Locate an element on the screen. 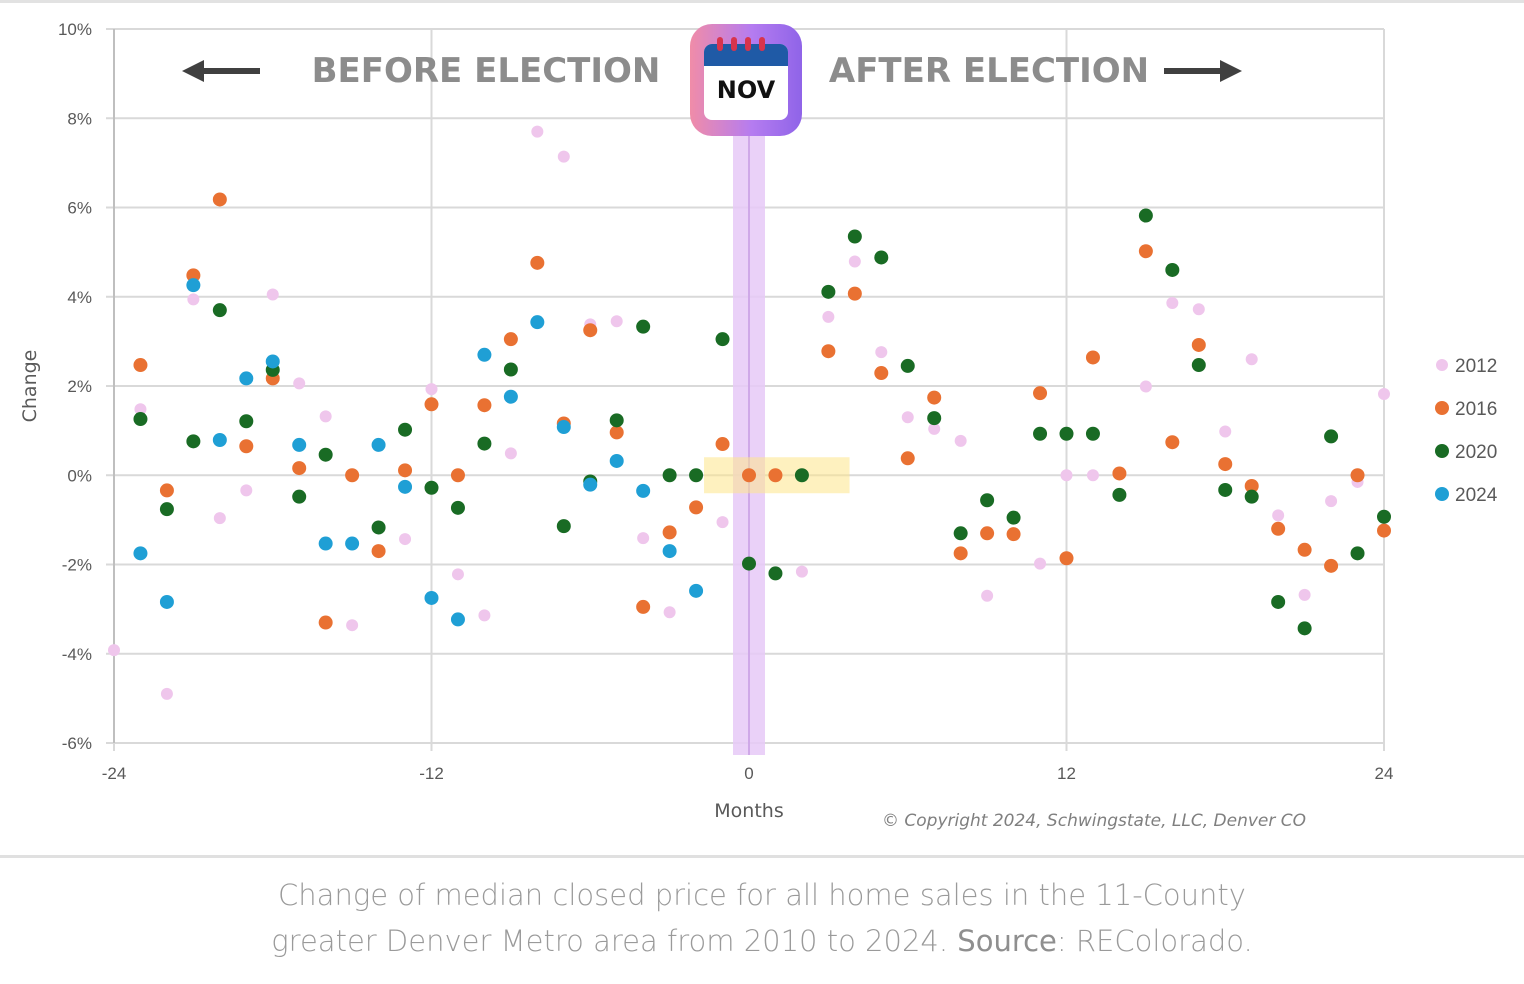 The height and width of the screenshot is (984, 1524). after-election-label: AFTER ELECTION is located at coordinates (989, 71).